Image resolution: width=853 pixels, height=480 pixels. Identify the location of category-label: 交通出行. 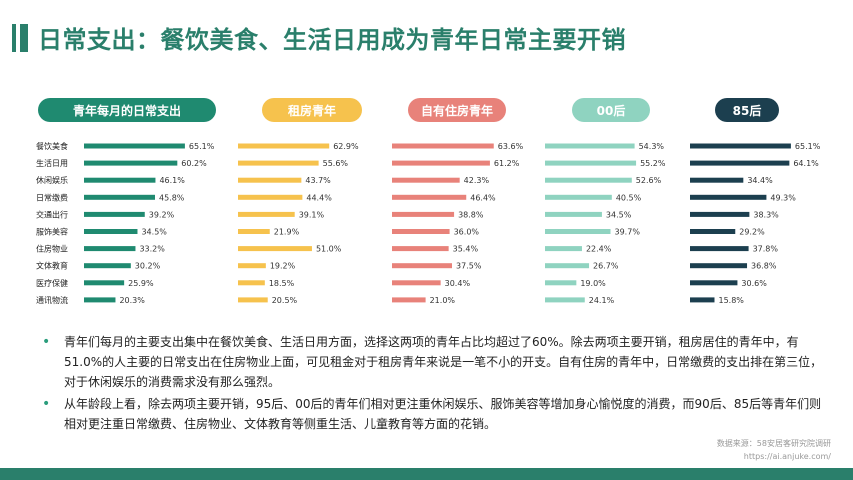
(52, 214).